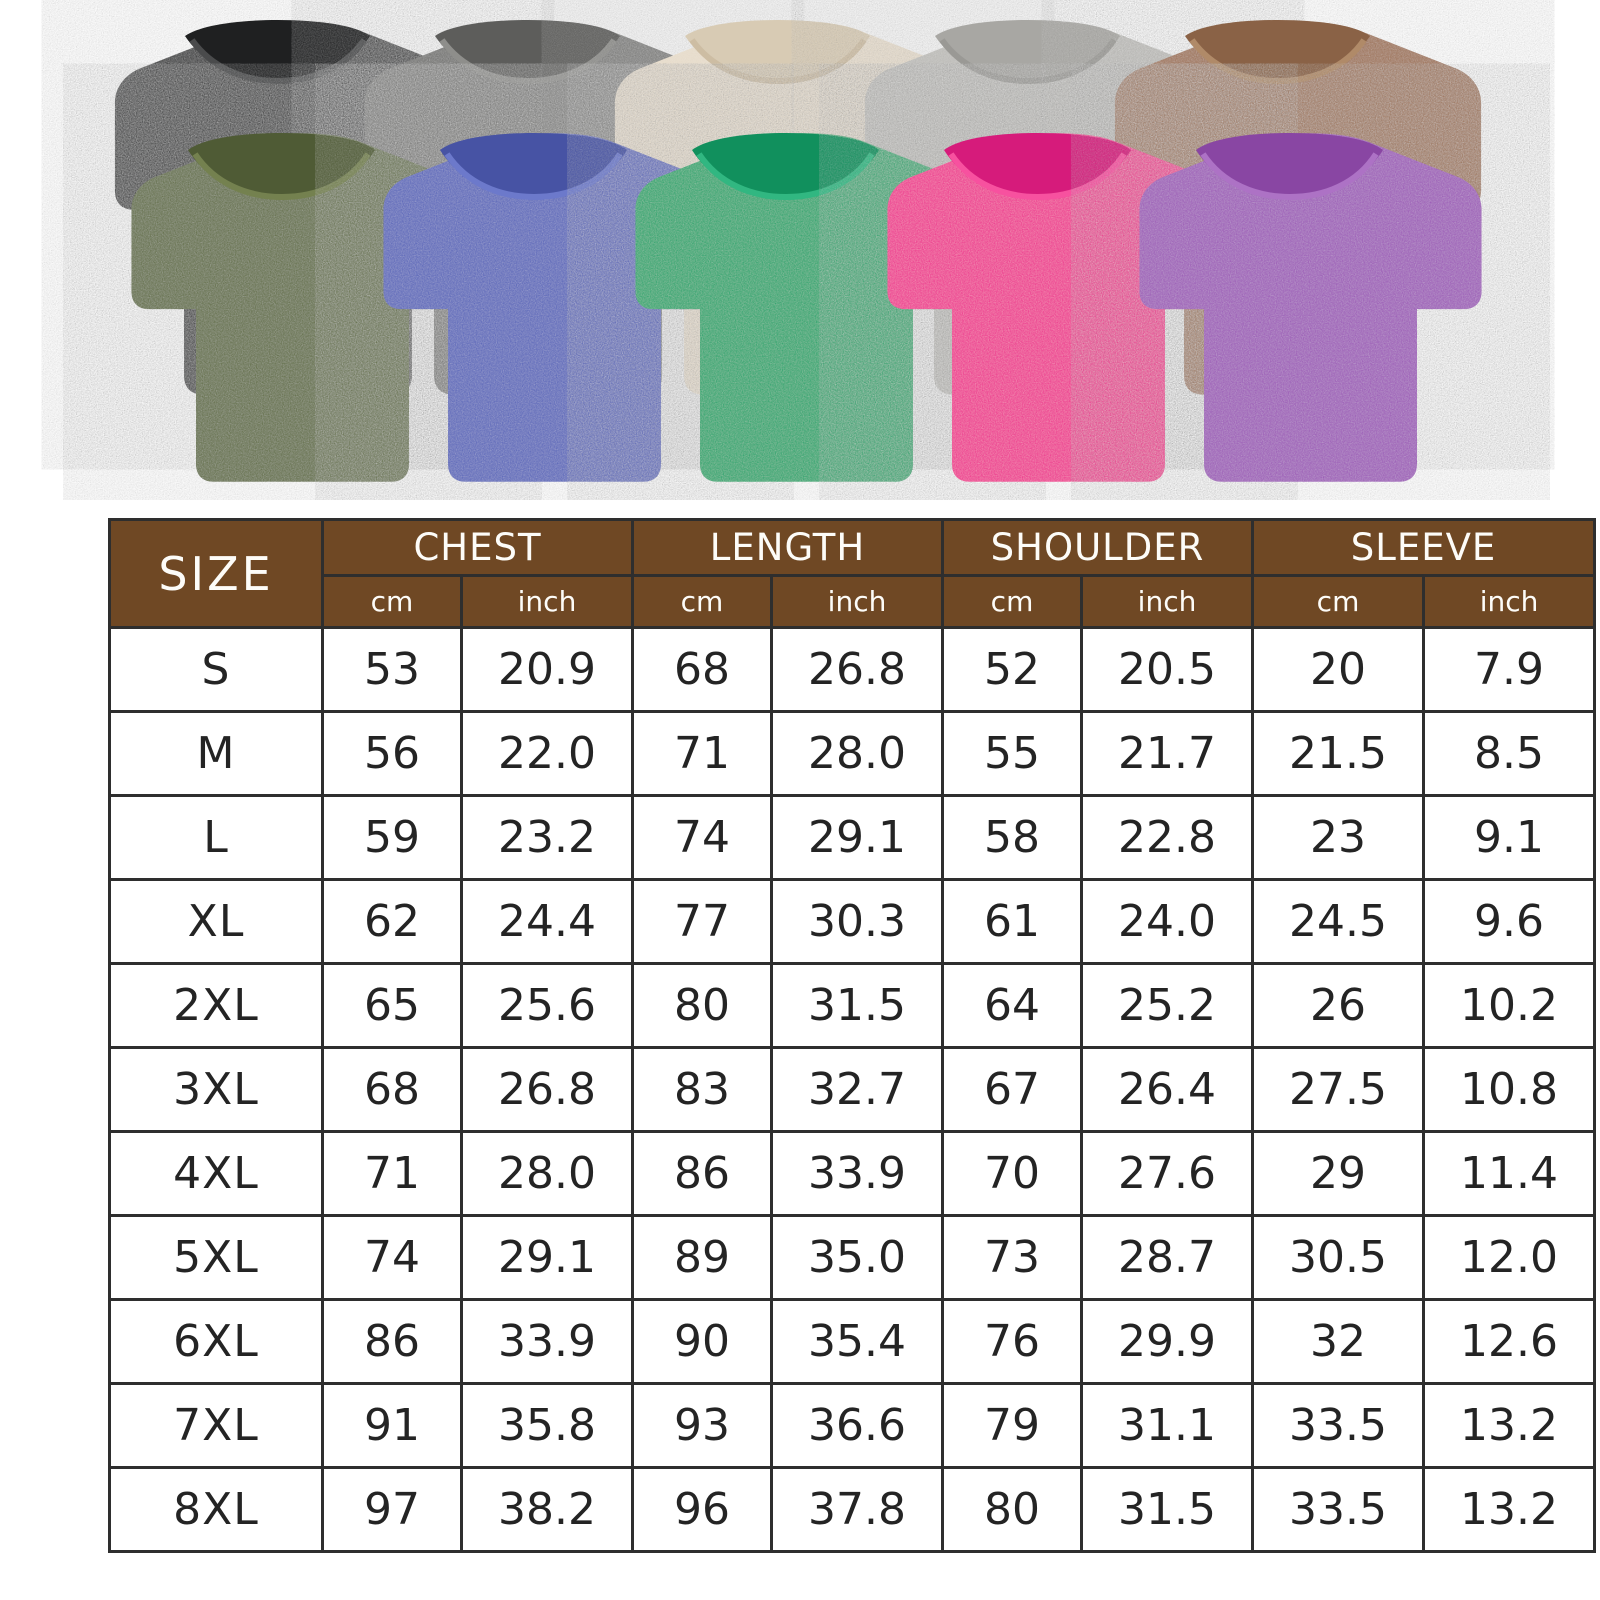  I want to click on shirt-brown, so click(1298, 207).